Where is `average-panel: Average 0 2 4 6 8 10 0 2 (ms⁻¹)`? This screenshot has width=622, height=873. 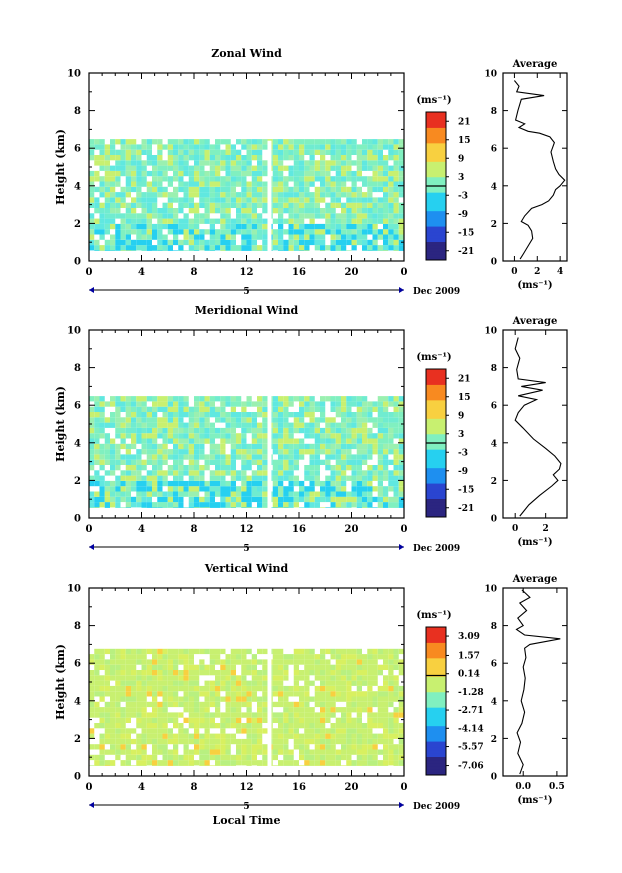 average-panel: Average 0 2 4 6 8 10 0 2 (ms⁻¹) is located at coordinates (526, 432).